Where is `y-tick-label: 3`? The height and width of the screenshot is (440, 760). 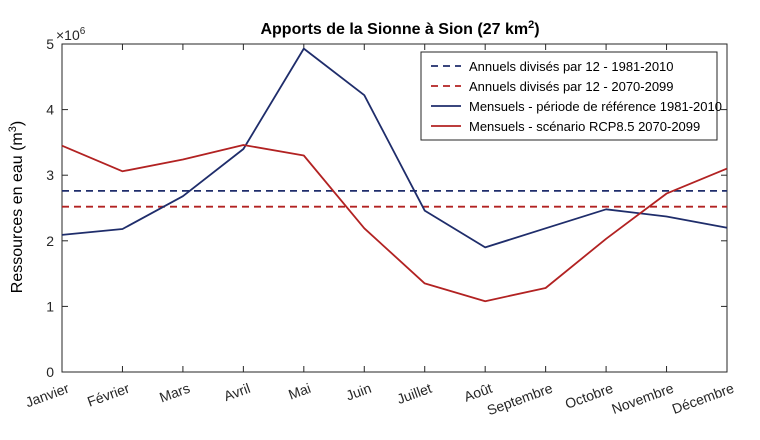
y-tick-label: 3 is located at coordinates (50, 175).